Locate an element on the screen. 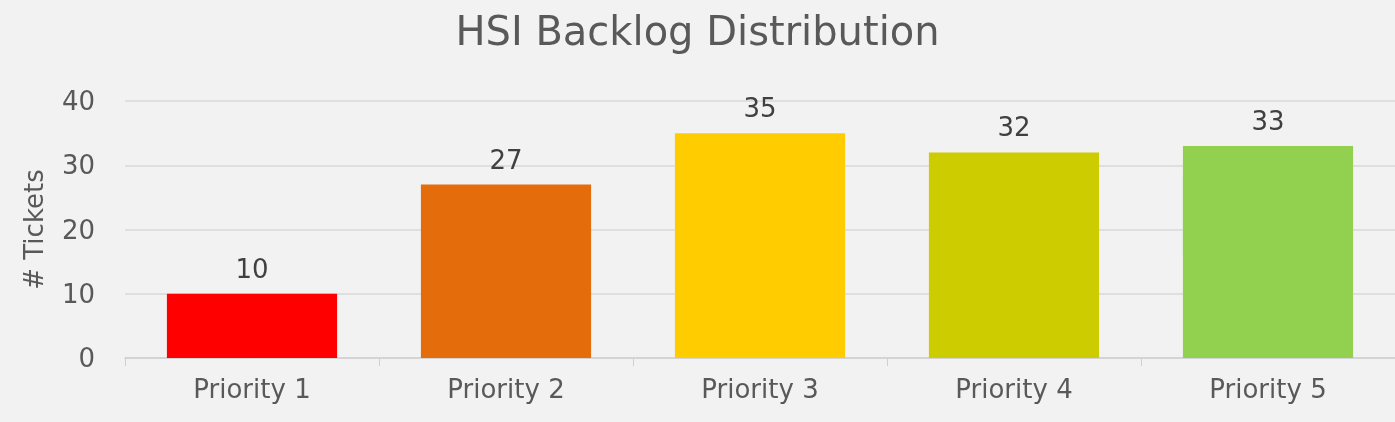  x-tick-label: Priority 1 is located at coordinates (252, 389).